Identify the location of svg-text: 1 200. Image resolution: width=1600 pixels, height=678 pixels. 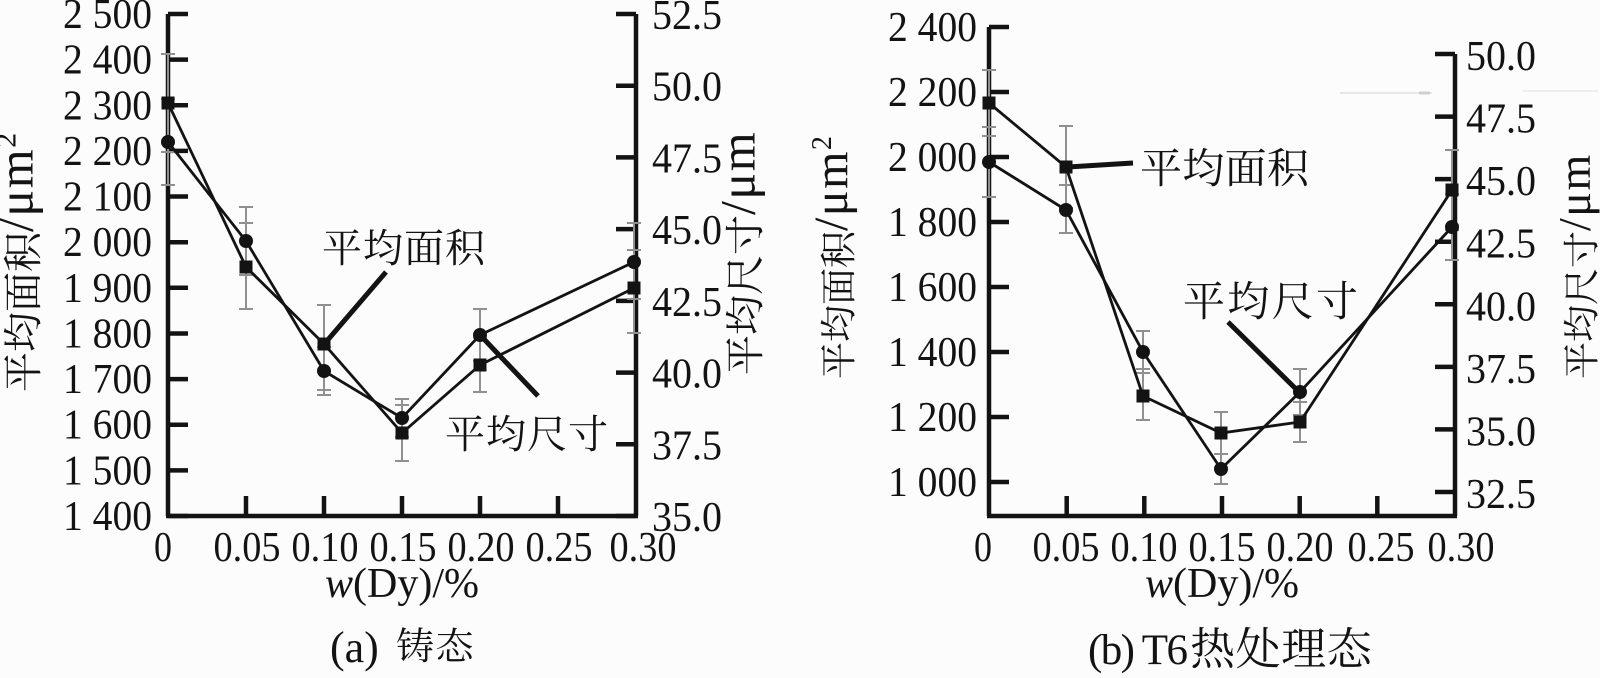
(932, 418).